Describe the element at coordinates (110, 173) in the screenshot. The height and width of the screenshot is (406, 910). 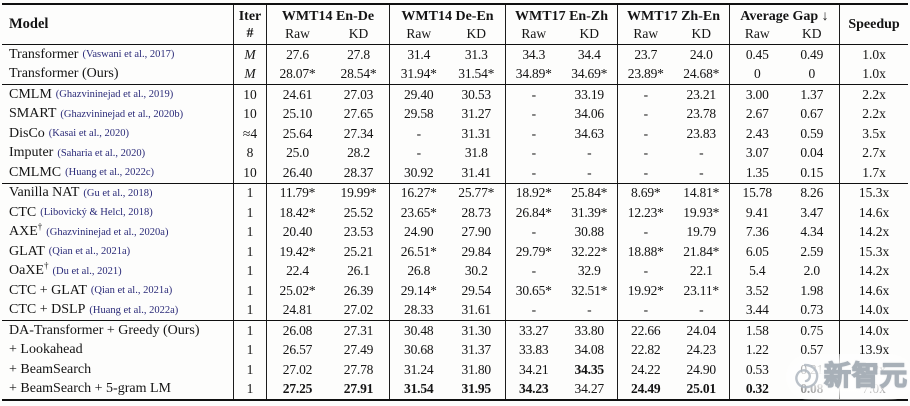
I see `citation: (Huang et al., 2022c)` at that location.